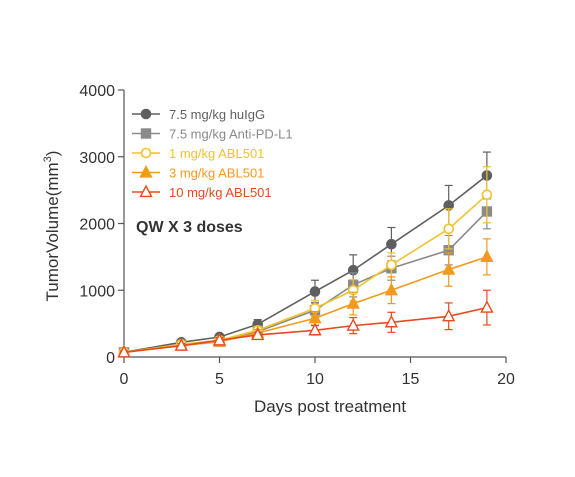 The image size is (575, 477). I want to click on legend-item: 7.5 mg/kg huIgG, so click(198, 114).